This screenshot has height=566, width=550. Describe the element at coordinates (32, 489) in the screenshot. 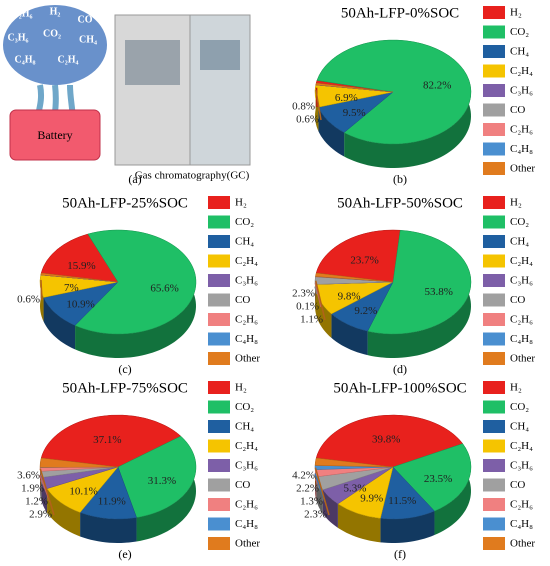

I see `data-label: 1.9%` at that location.